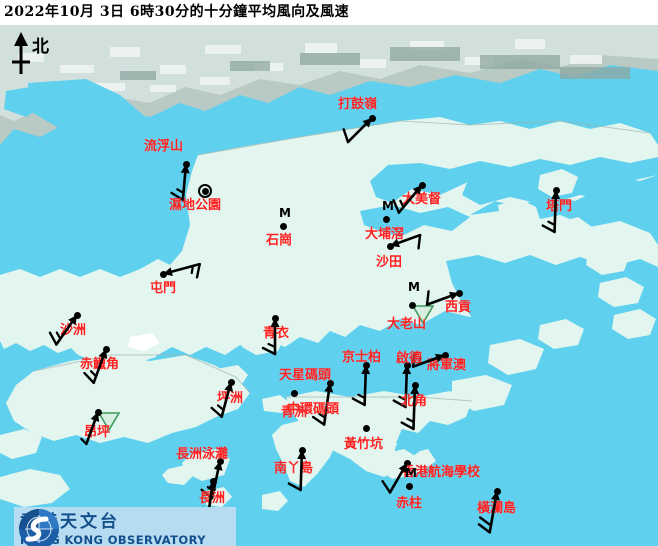 This screenshot has width=658, height=546. What do you see at coordinates (389, 262) in the screenshot?
I see `station-label-sha-tin: 沙田` at bounding box center [389, 262].